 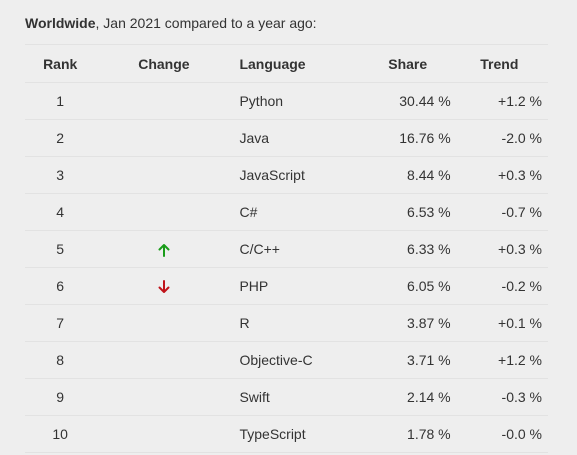 I want to click on header-trend: Trend, so click(x=499, y=63).